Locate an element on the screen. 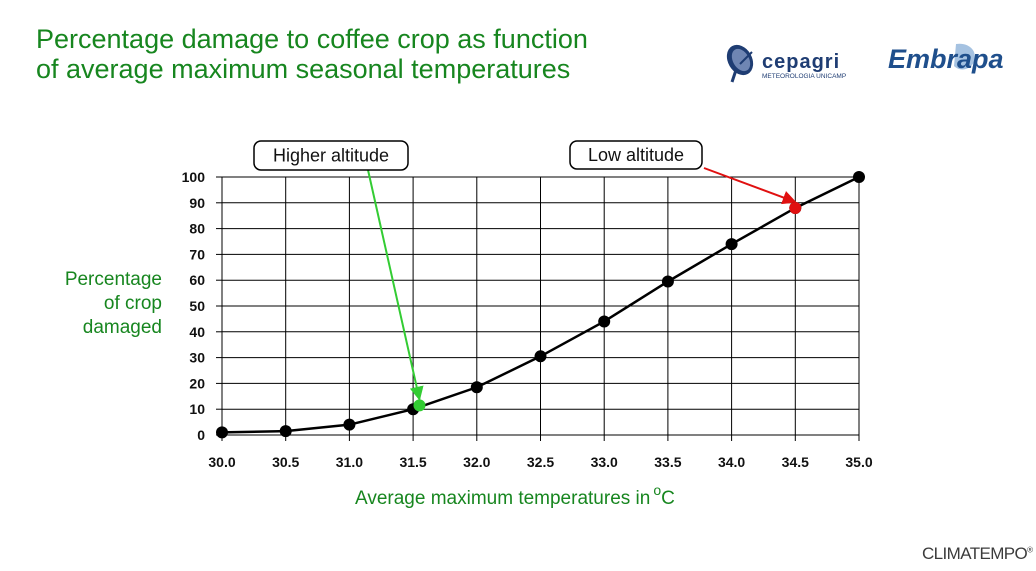 The height and width of the screenshot is (571, 1036). x-tick-label: 33.5 is located at coordinates (667, 462).